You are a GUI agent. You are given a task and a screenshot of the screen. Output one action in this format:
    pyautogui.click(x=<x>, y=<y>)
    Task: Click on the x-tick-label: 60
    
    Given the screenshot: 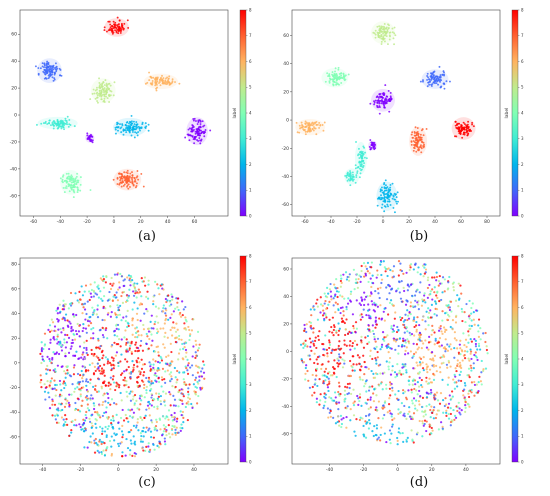 What is the action you would take?
    pyautogui.click(x=461, y=222)
    